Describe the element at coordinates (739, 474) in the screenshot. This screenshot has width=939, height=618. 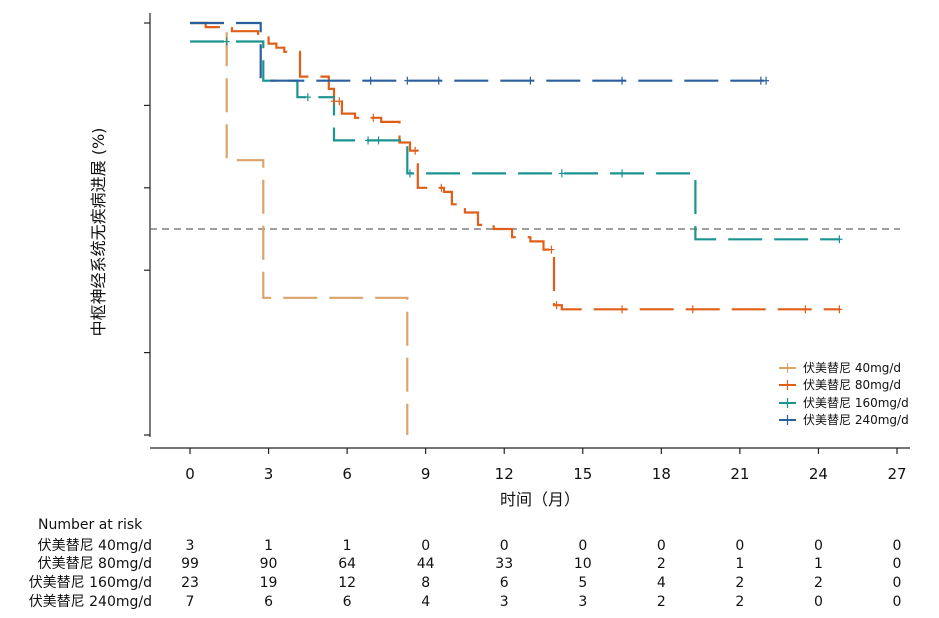
I see `x-tick-label: 21` at that location.